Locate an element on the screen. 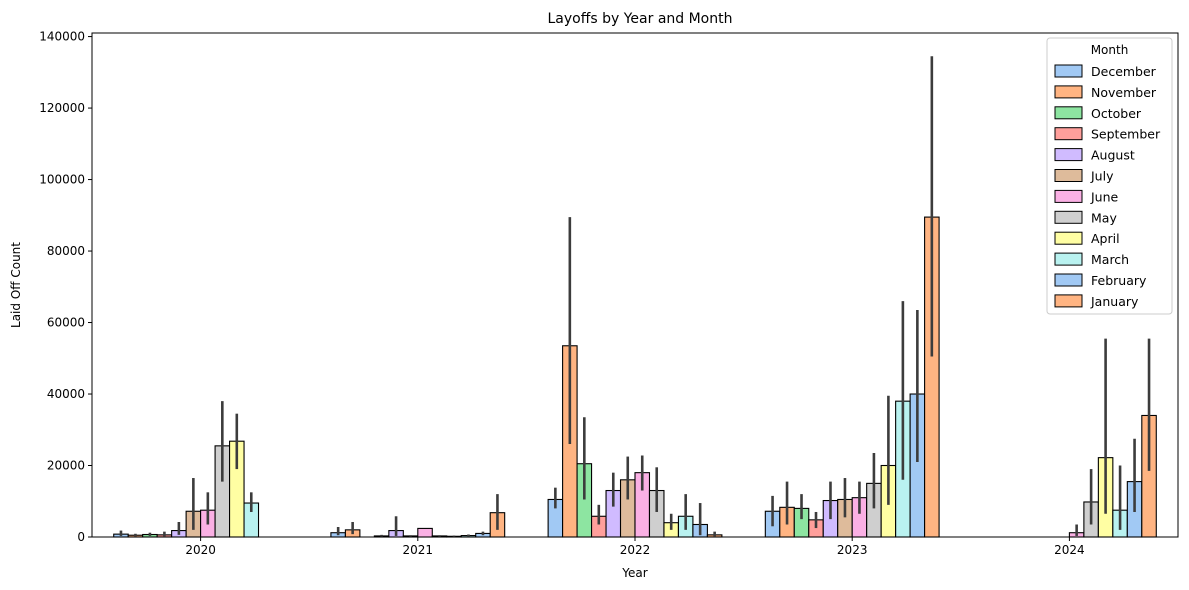 The width and height of the screenshot is (1189, 590). legend-label-august: August is located at coordinates (1113, 155).